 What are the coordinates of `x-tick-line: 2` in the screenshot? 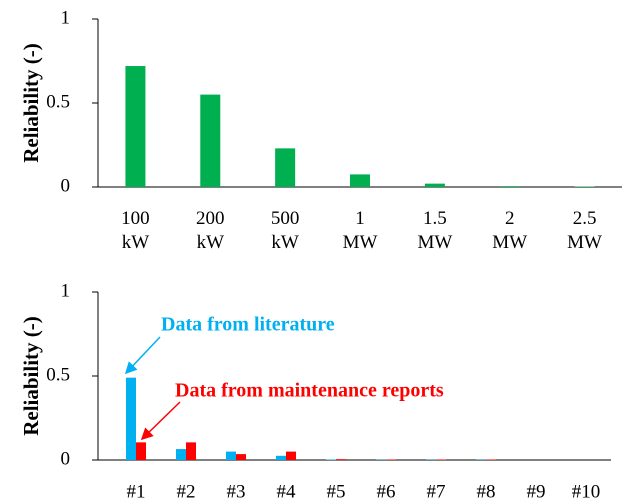 It's located at (510, 218).